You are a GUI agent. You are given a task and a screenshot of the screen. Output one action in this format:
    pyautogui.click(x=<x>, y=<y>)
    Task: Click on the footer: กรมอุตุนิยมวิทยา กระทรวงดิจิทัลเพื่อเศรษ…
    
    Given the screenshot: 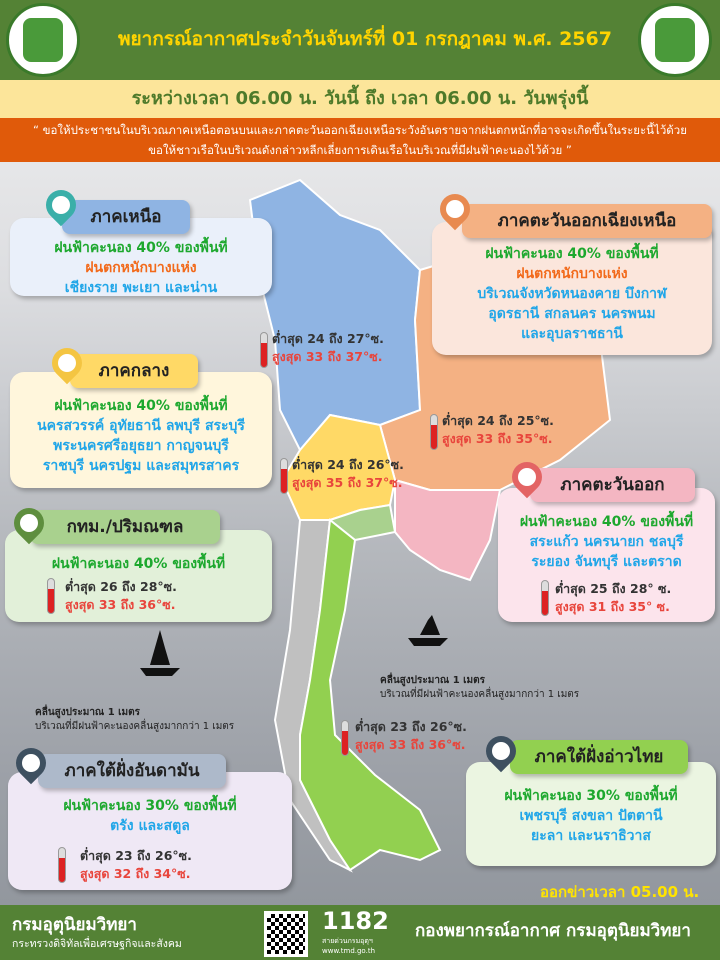 What is the action you would take?
    pyautogui.click(x=360, y=932)
    